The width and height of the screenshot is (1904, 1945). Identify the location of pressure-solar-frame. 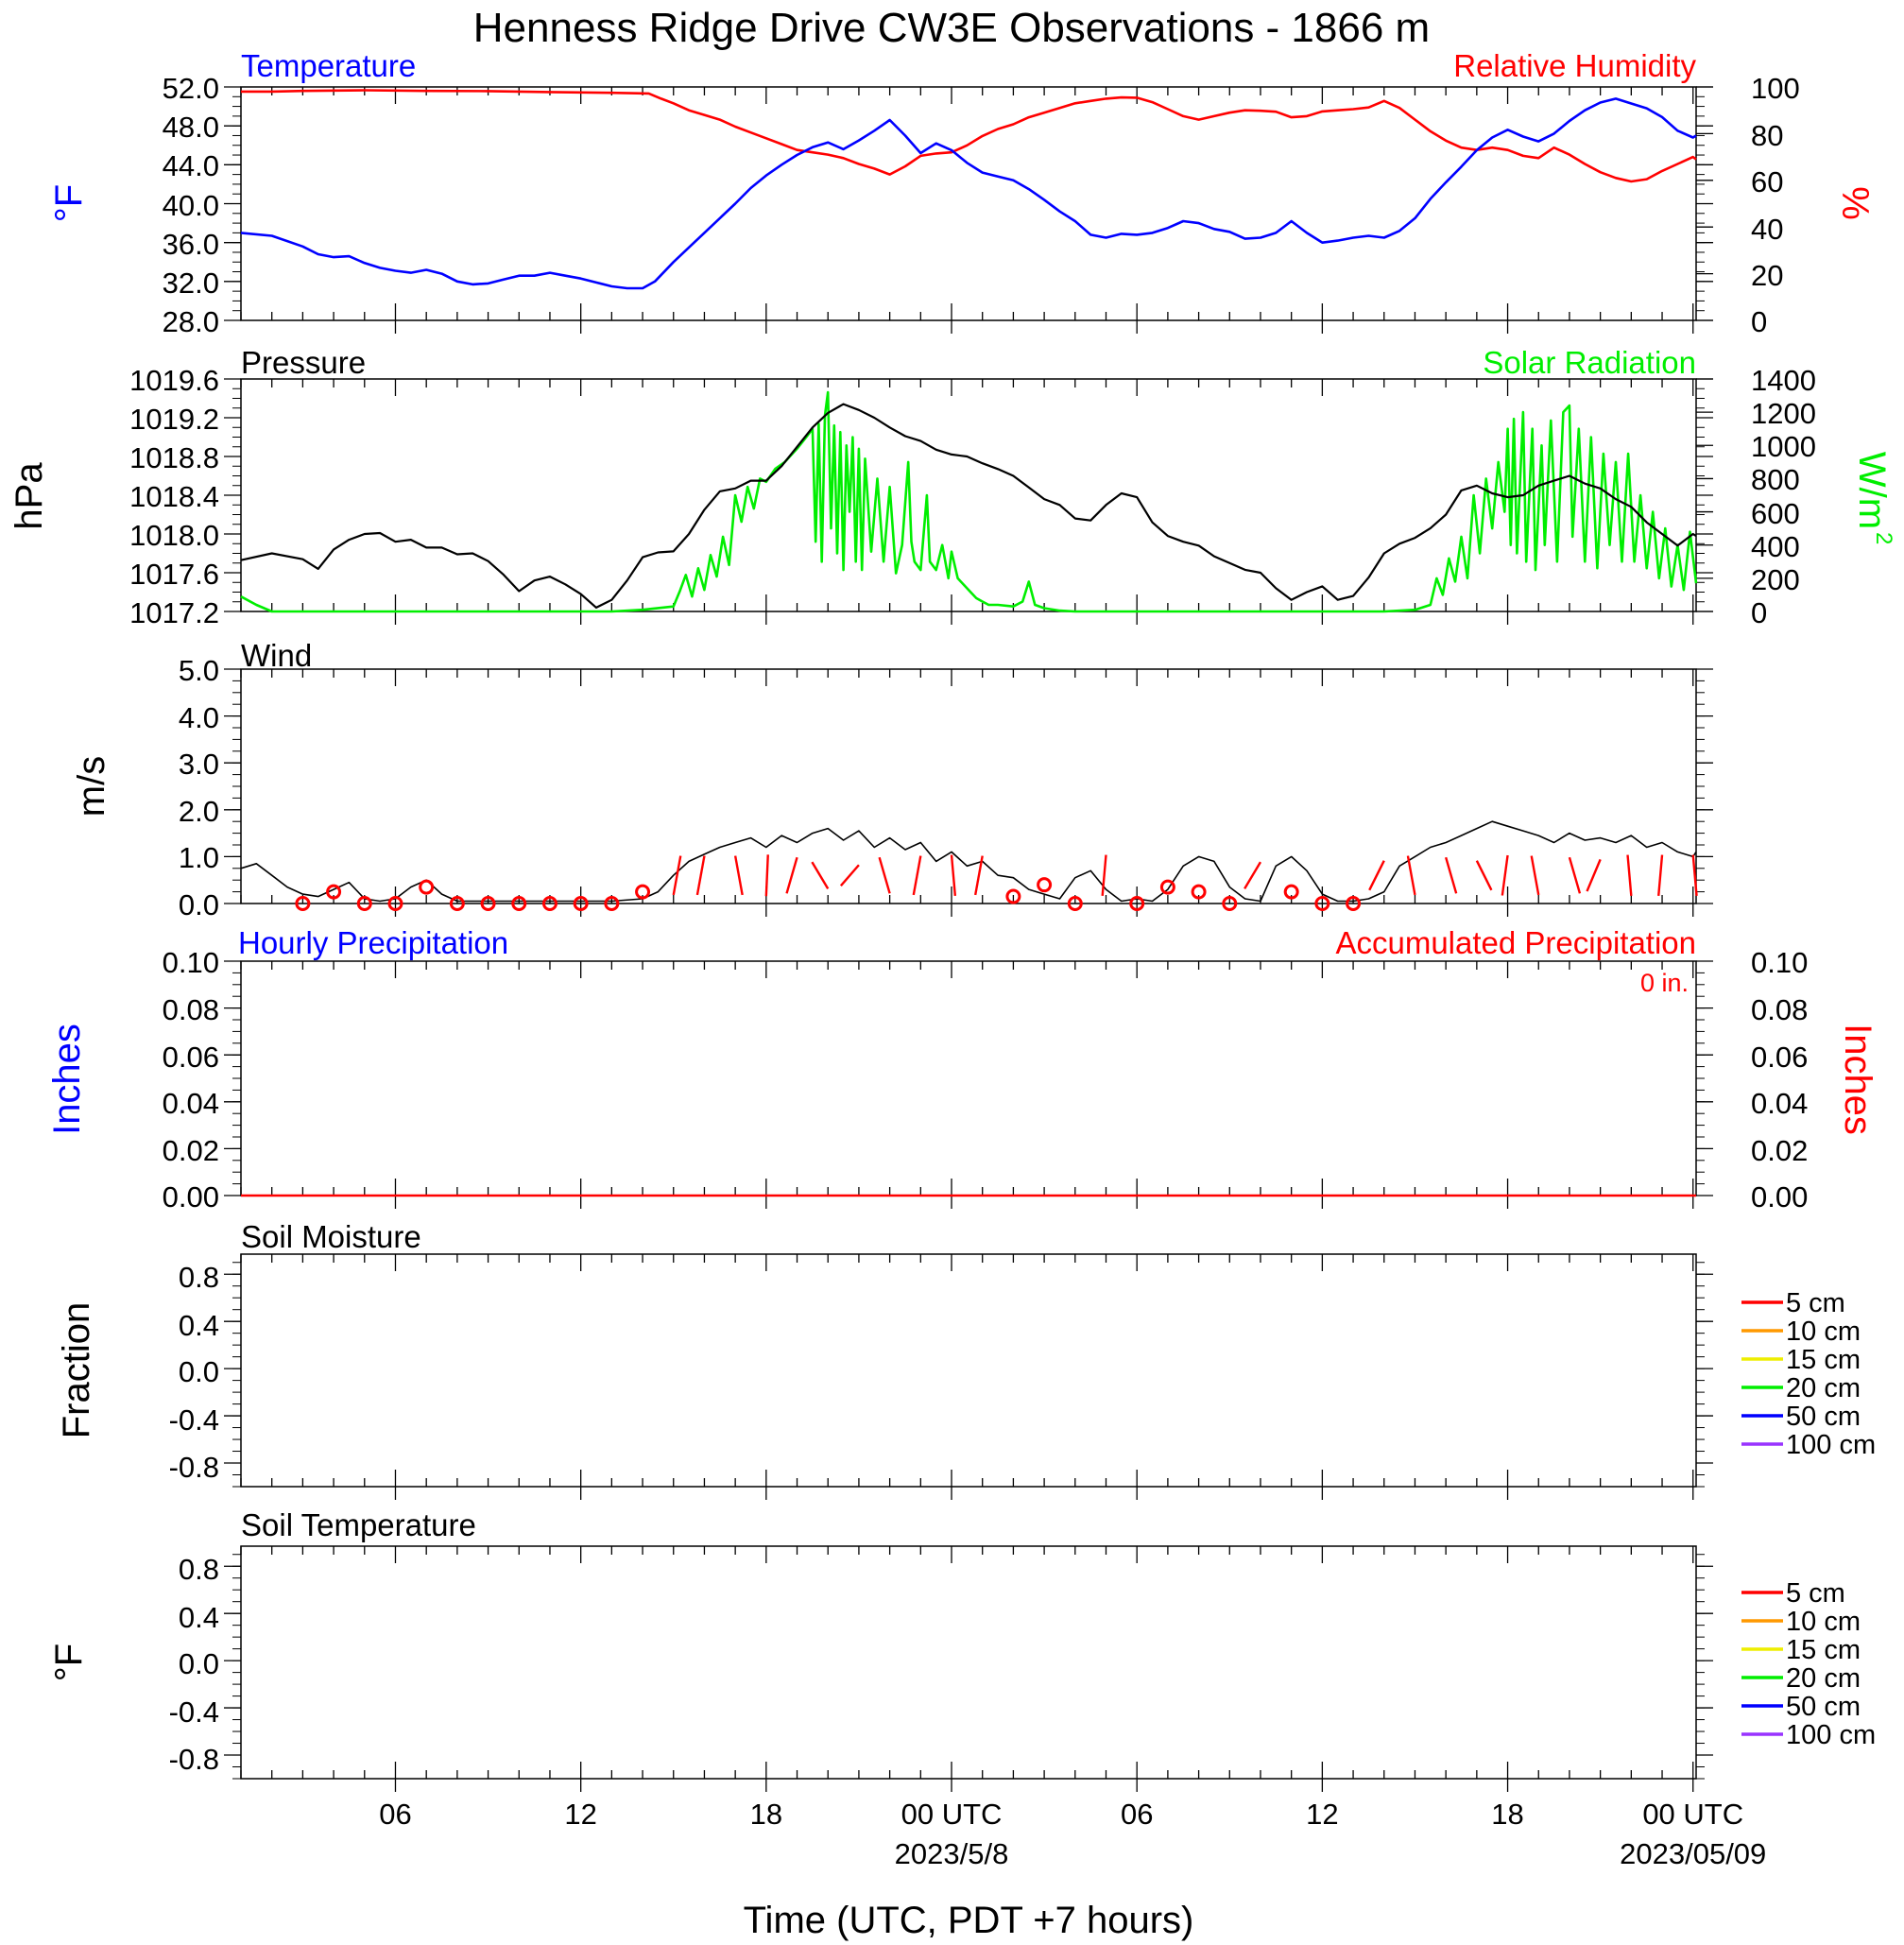
(968, 495).